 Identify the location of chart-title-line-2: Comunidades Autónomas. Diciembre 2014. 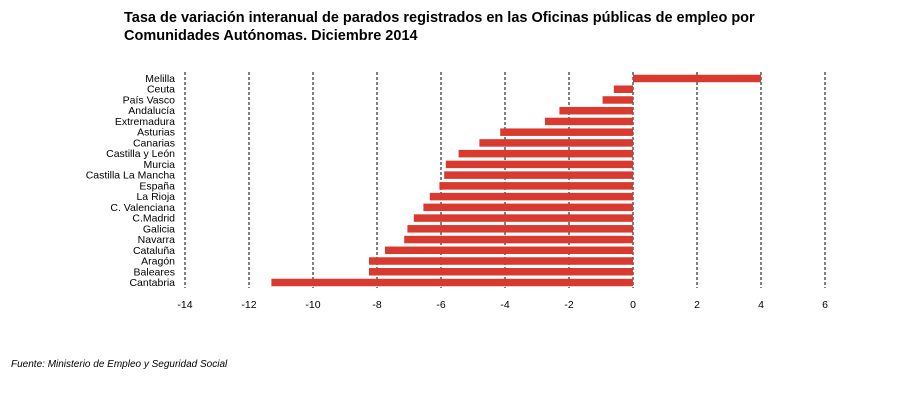
(271, 36).